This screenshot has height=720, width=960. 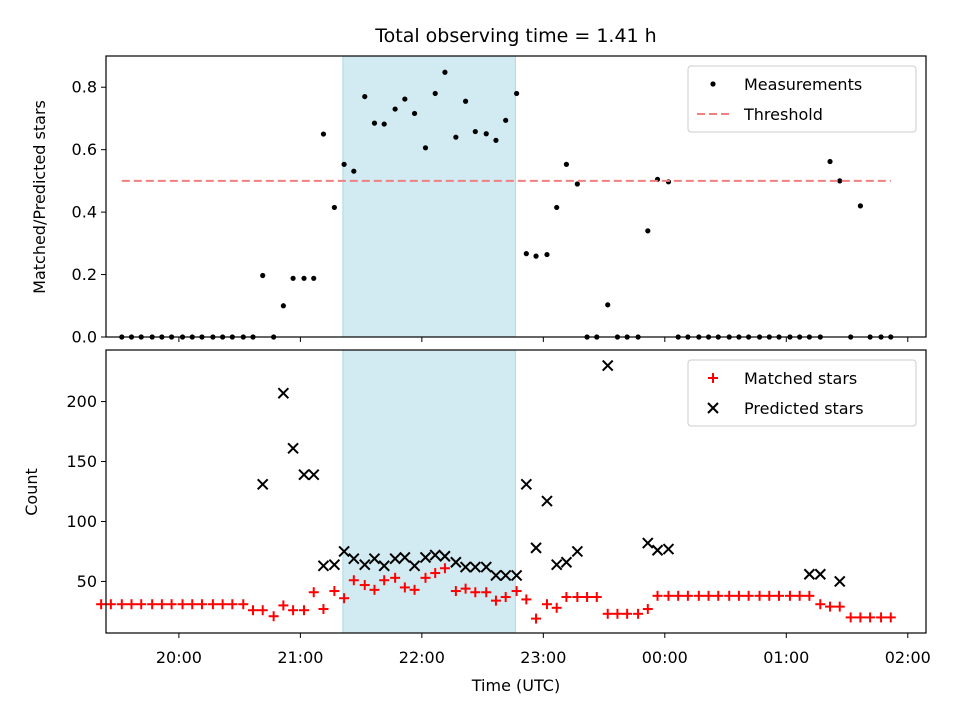 What do you see at coordinates (802, 99) in the screenshot?
I see `top-legend-box` at bounding box center [802, 99].